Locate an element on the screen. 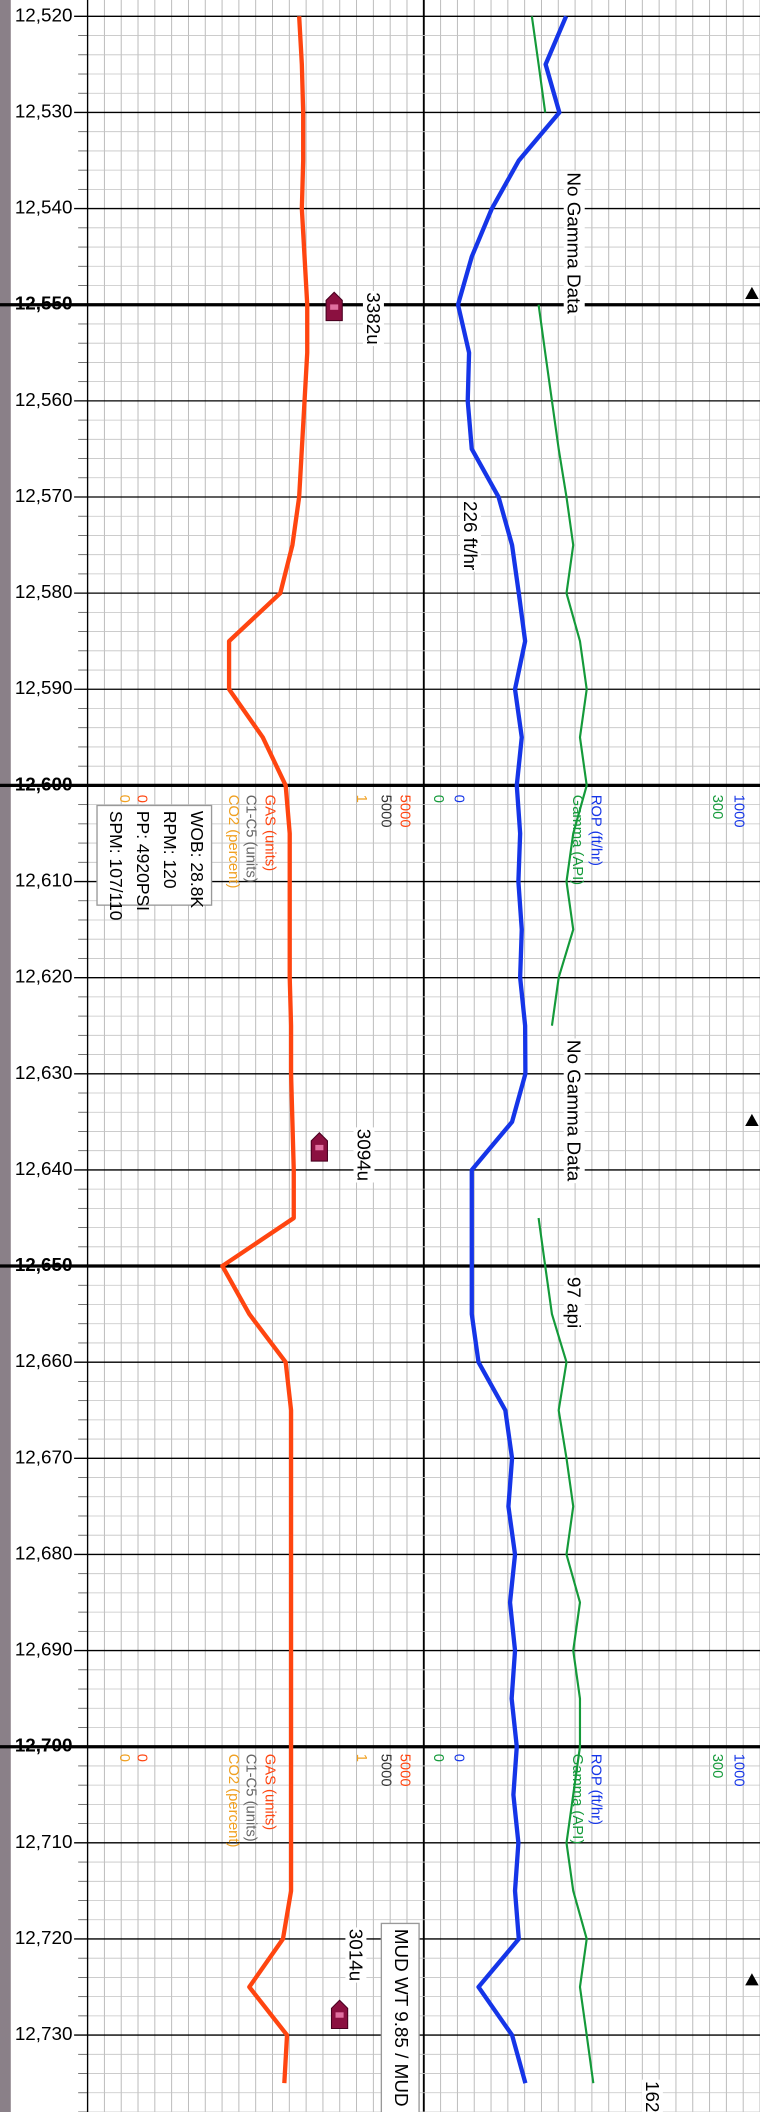 This screenshot has height=2112, width=760. y-tick-label: 12,620 is located at coordinates (44, 976).